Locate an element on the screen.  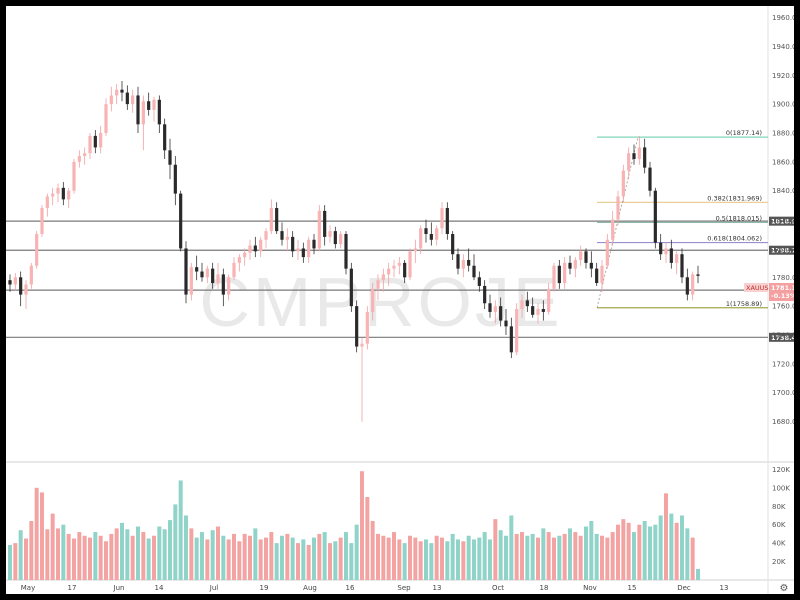
fibonacci-level-label: 1(1758.89) is located at coordinates (744, 304).